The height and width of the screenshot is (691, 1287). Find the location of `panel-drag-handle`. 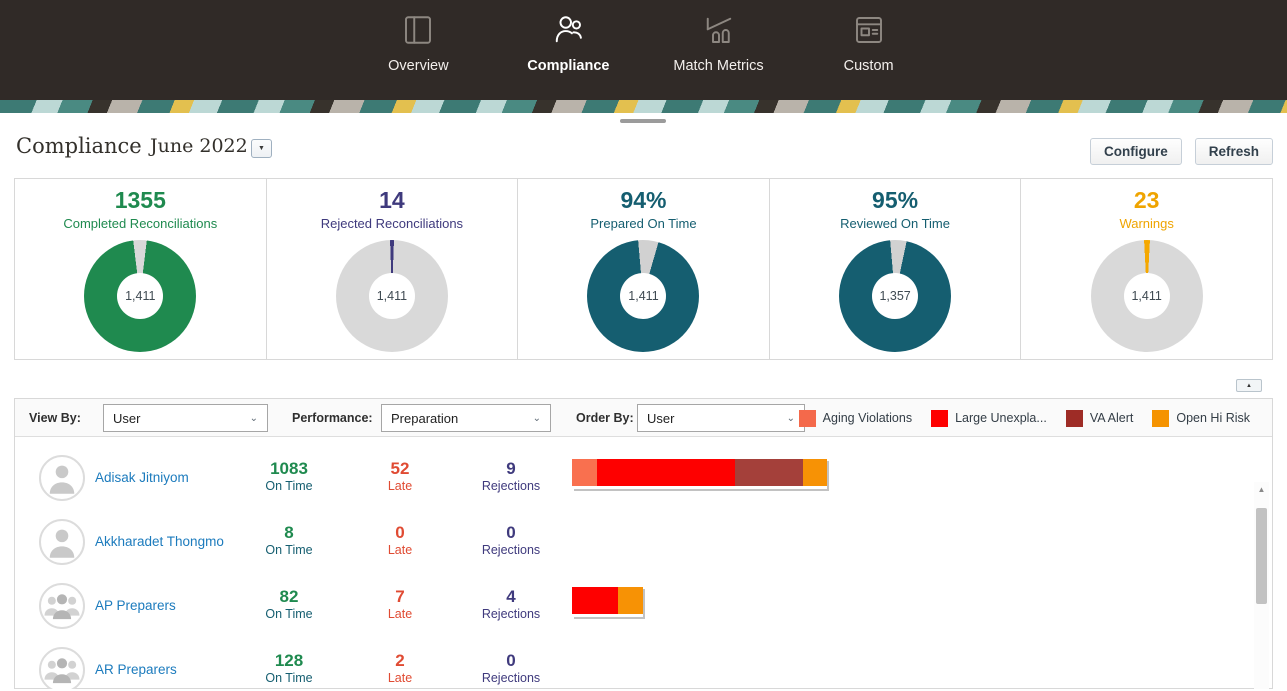

panel-drag-handle is located at coordinates (643, 121).